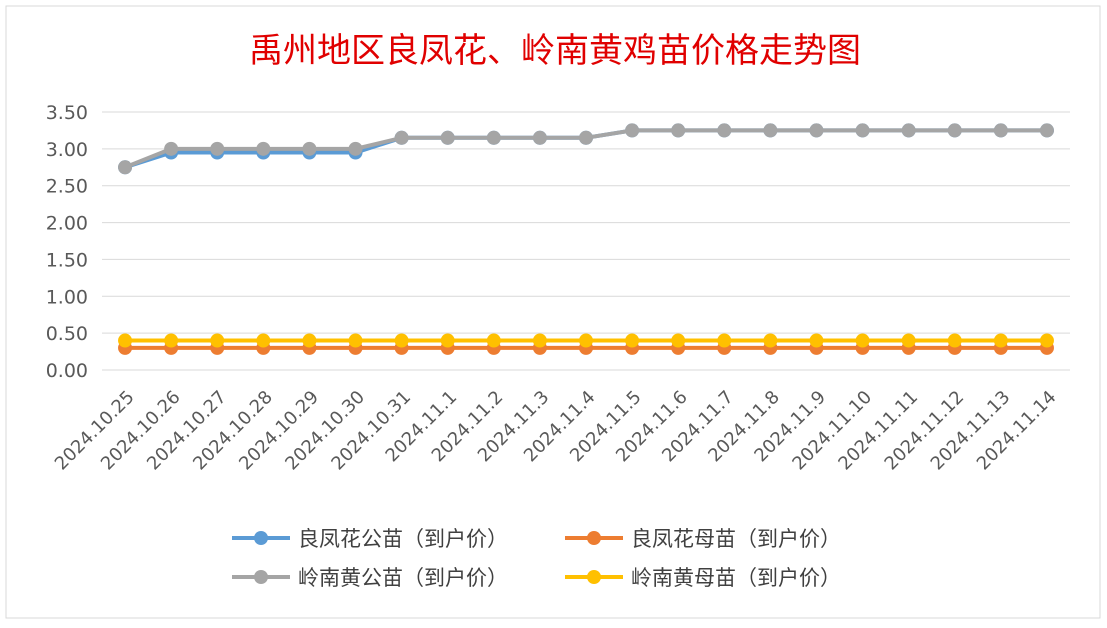 This screenshot has height=628, width=1107. What do you see at coordinates (67, 150) in the screenshot?
I see `y-tick-label: 3.00` at bounding box center [67, 150].